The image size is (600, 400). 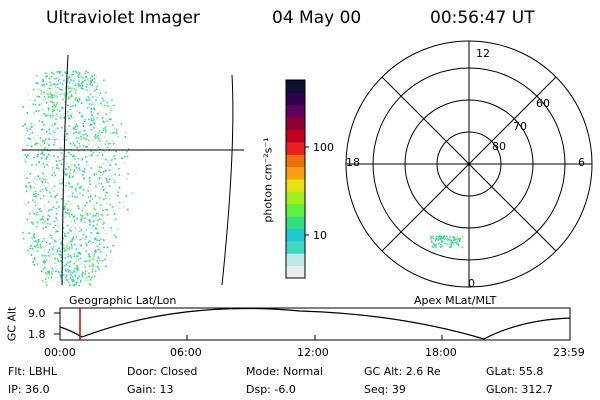 I want to click on uv-emission-dots, so click(x=79, y=178).